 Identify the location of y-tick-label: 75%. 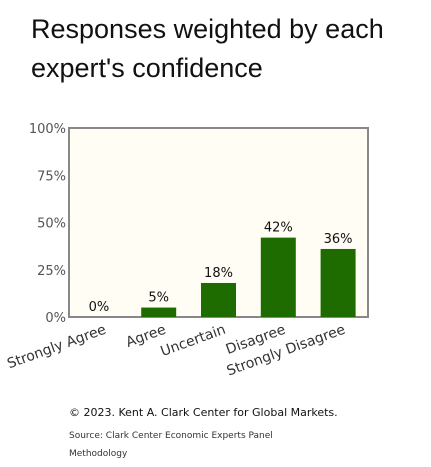
(51, 176).